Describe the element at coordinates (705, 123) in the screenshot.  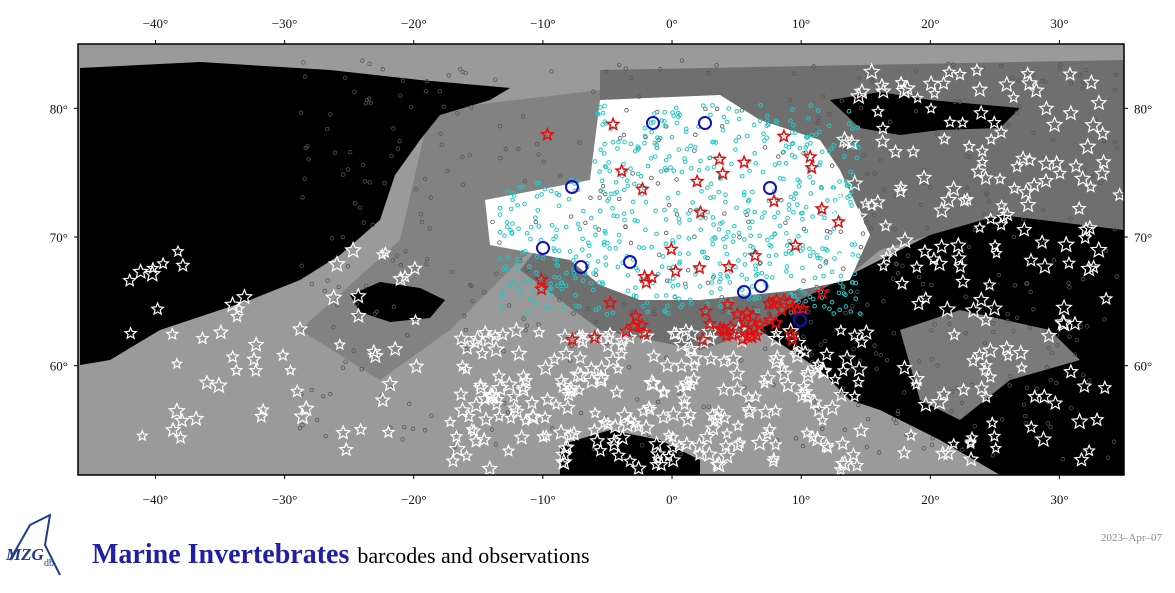
I see `barcode-circle` at that location.